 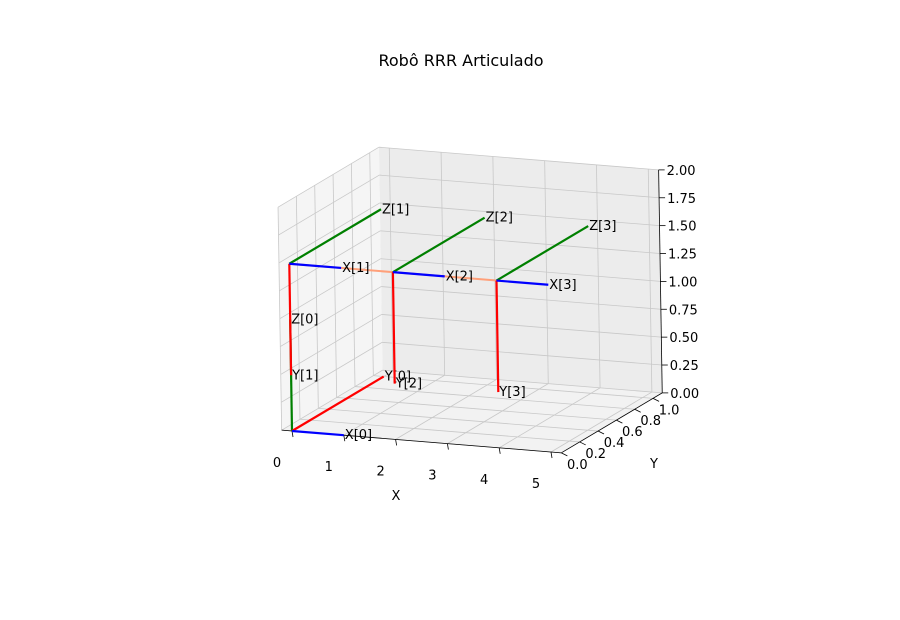 I want to click on frame-2: Z[2] Y[2] X[2], so click(x=452, y=301).